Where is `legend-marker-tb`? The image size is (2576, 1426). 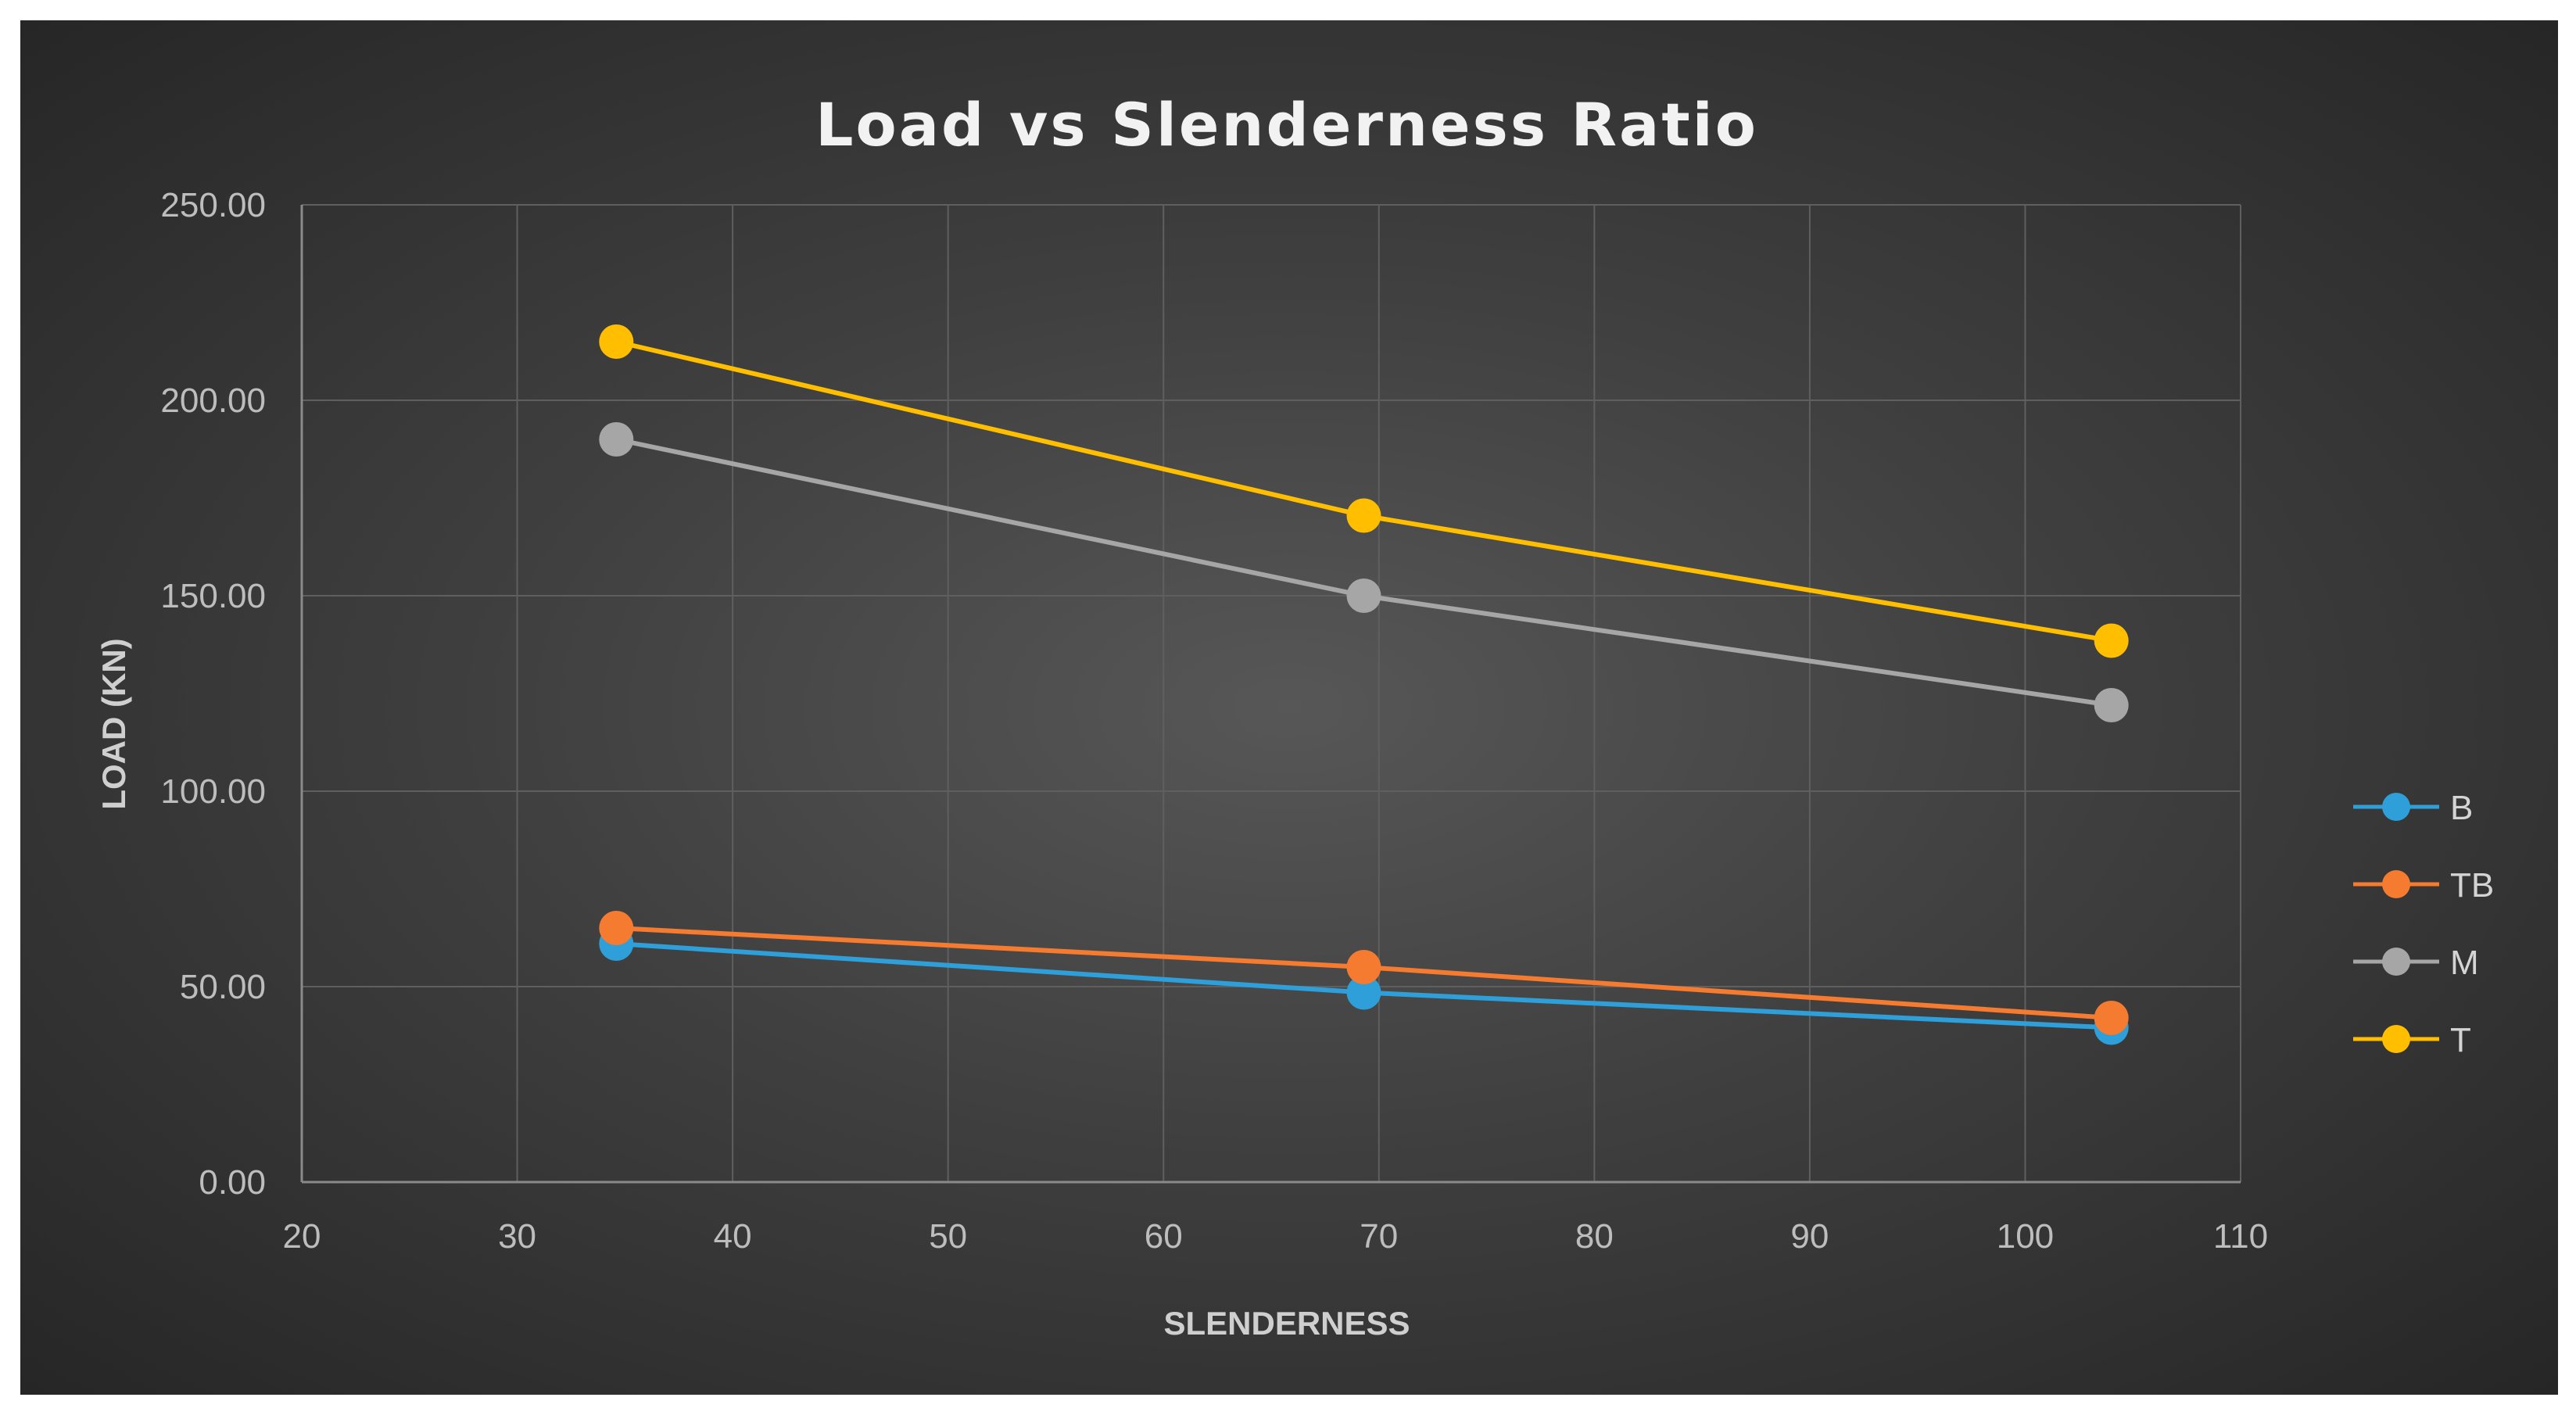
legend-marker-tb is located at coordinates (2396, 884).